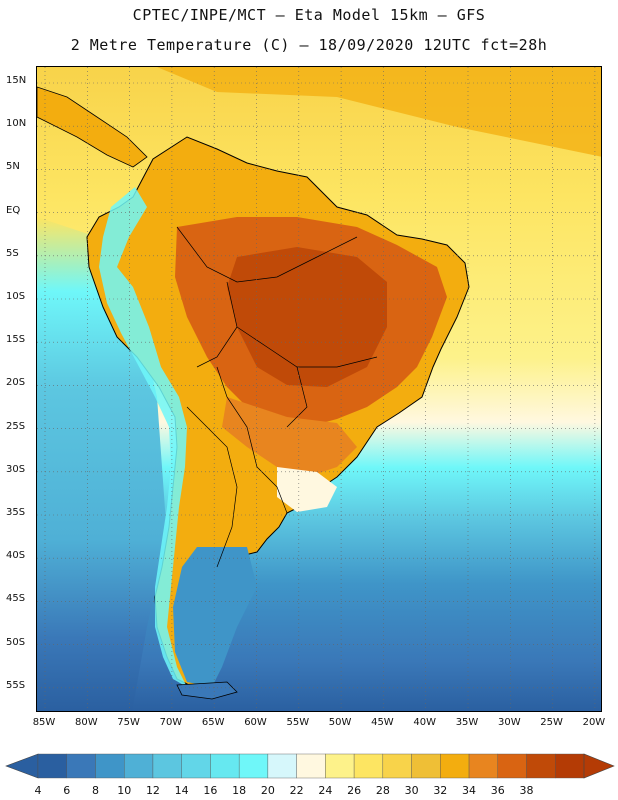  Describe the element at coordinates (152, 790) in the screenshot. I see `colorbar-tick-label: 12` at that location.